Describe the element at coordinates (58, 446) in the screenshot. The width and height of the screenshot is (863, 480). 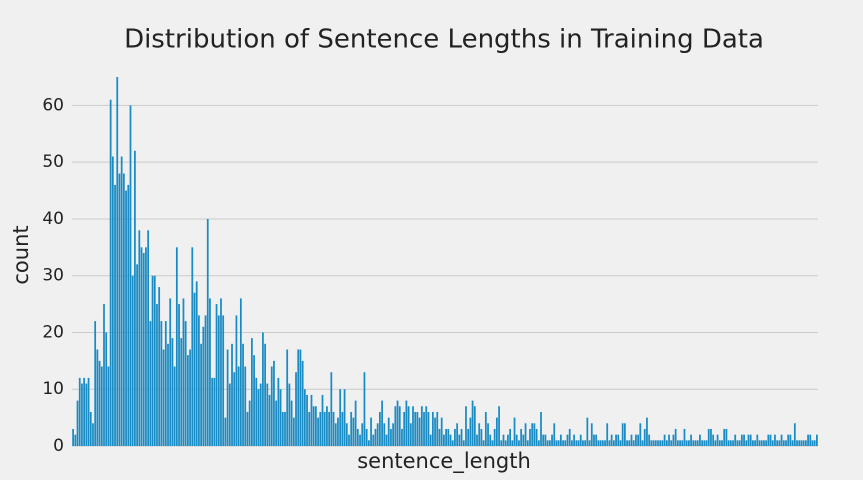
I see `y-tick-label: 0` at that location.